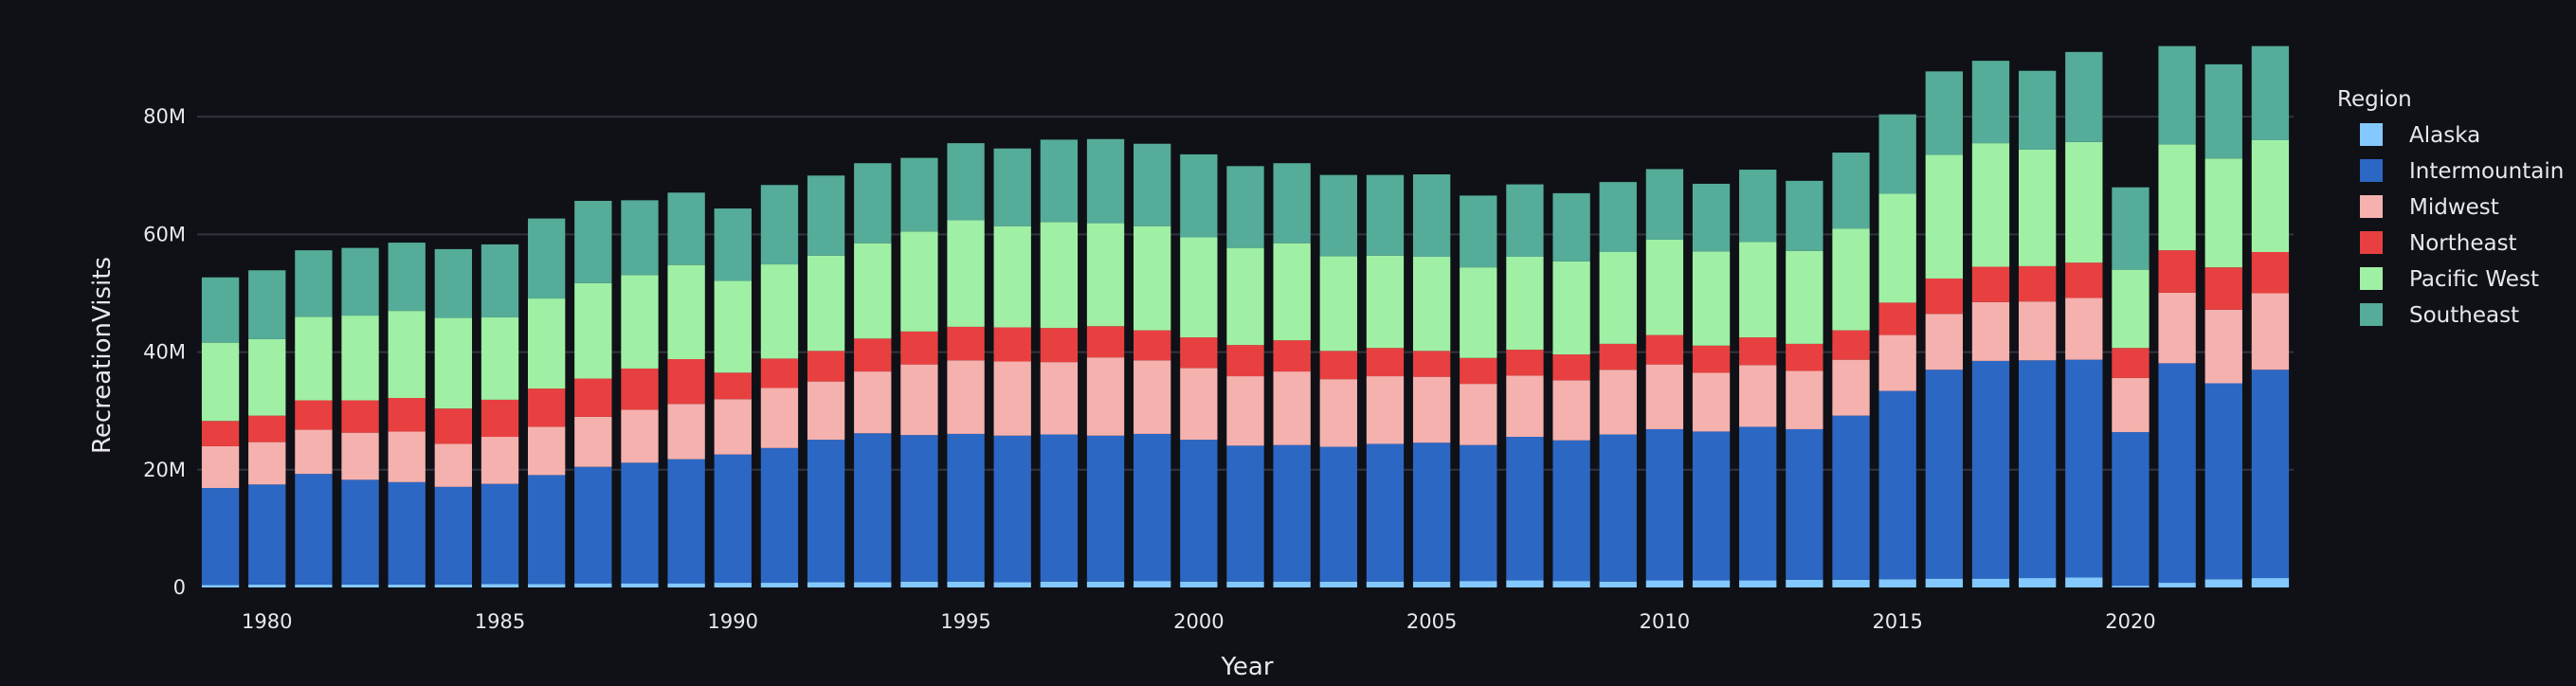 The height and width of the screenshot is (686, 2576). I want to click on legend-label: Alaska, so click(2444, 135).